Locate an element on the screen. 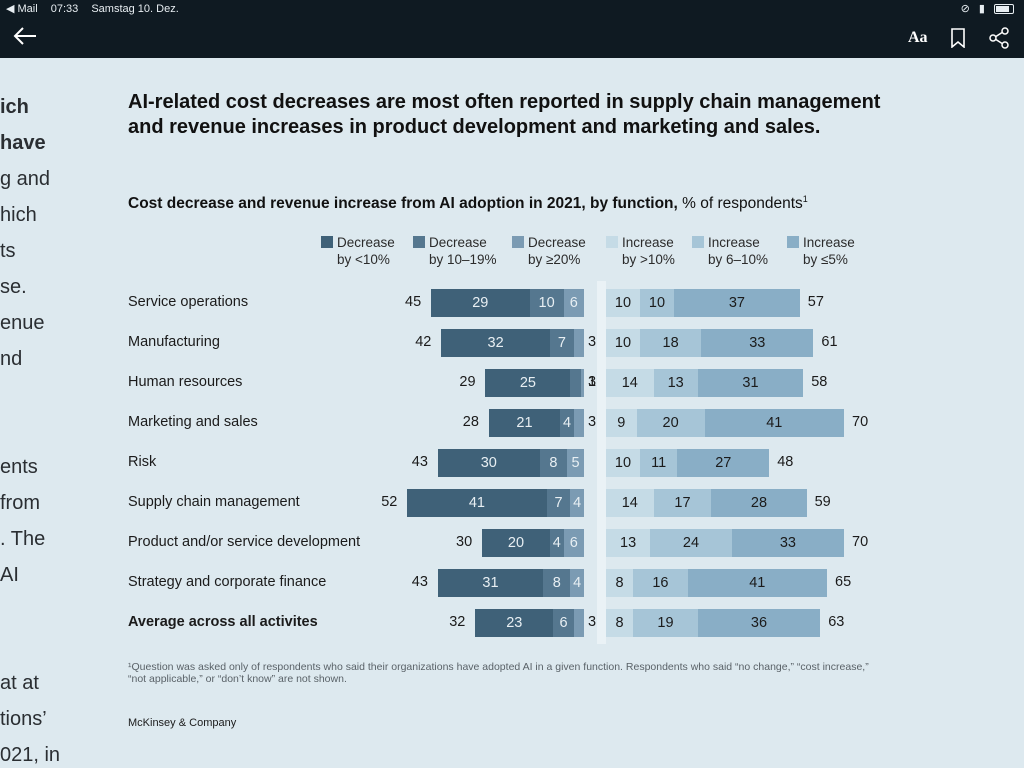 The height and width of the screenshot is (768, 1024). bar-decrease-segment: 20 is located at coordinates (516, 543).